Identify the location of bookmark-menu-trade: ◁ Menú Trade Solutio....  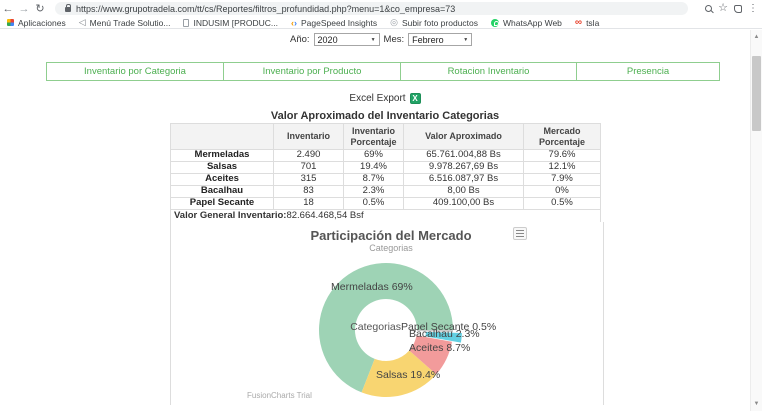
(124, 22).